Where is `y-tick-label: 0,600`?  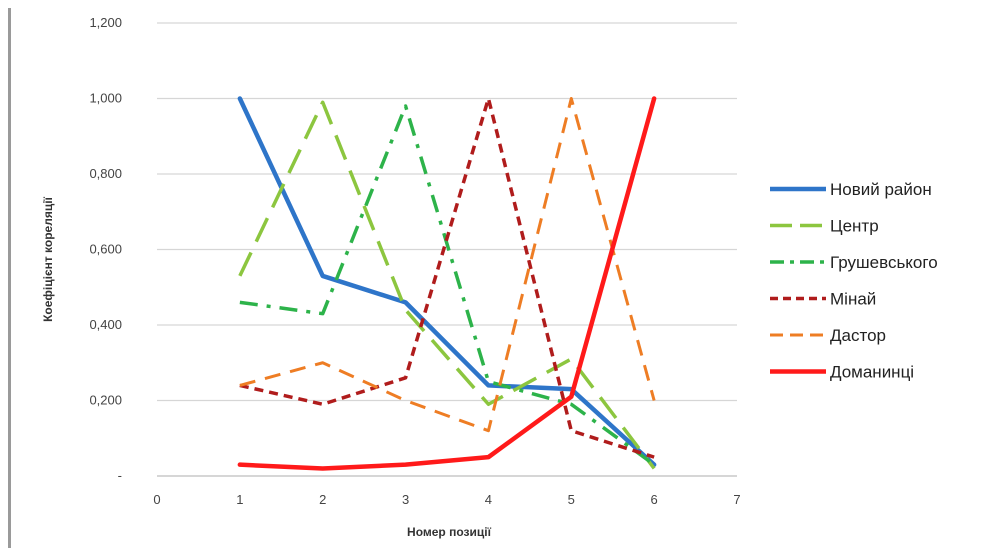 y-tick-label: 0,600 is located at coordinates (105, 249).